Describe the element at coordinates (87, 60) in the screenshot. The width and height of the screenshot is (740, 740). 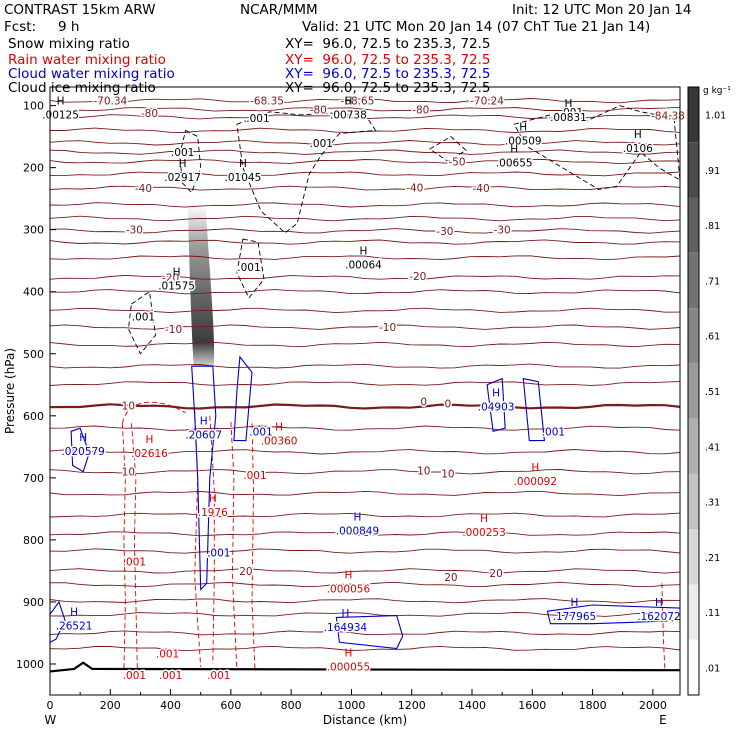
I see `field-name-rain: Rain water mixing ratio` at that location.